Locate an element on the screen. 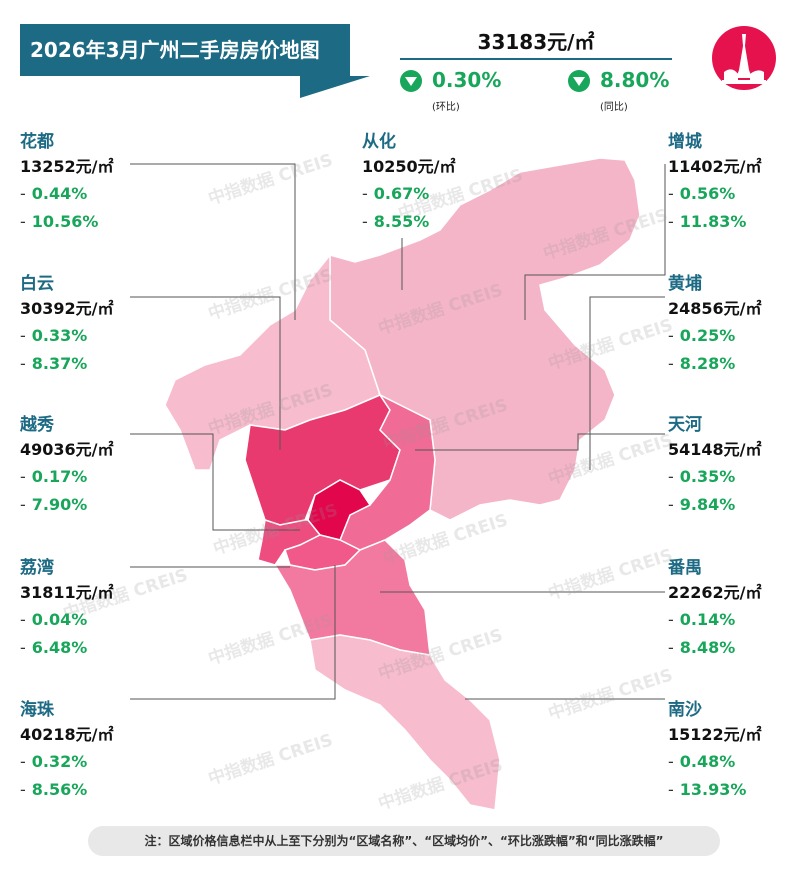  district-price: 10250元/㎡ is located at coordinates (409, 166).